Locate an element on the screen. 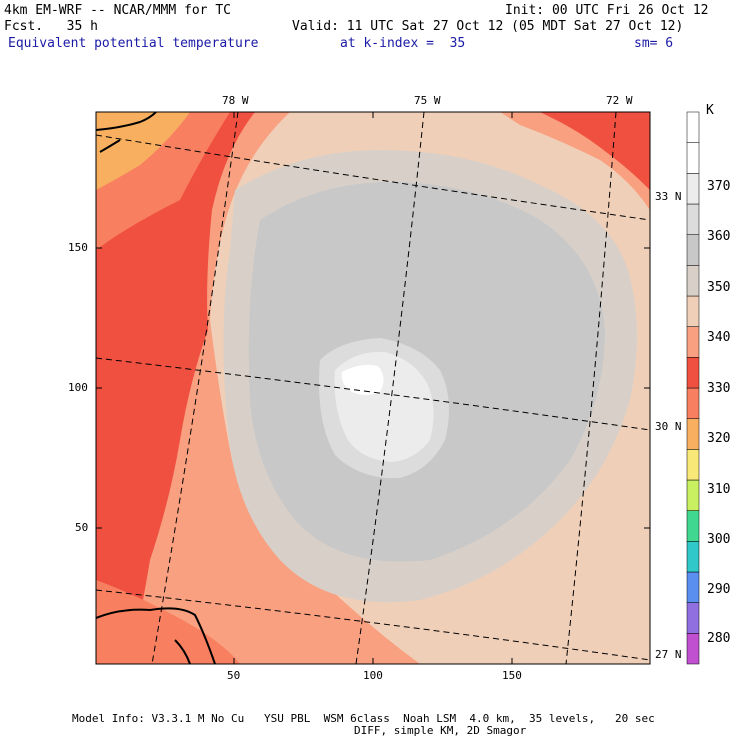  lon-label-75w: 75 W is located at coordinates (427, 100).